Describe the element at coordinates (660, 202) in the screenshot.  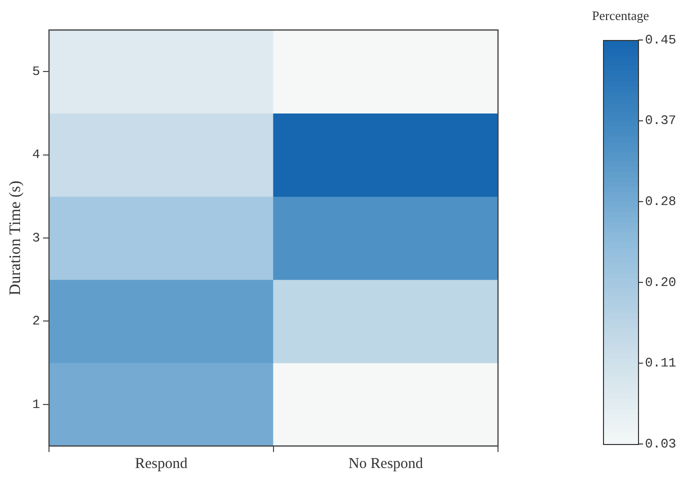
I see `color-bar-label: 0.28` at that location.